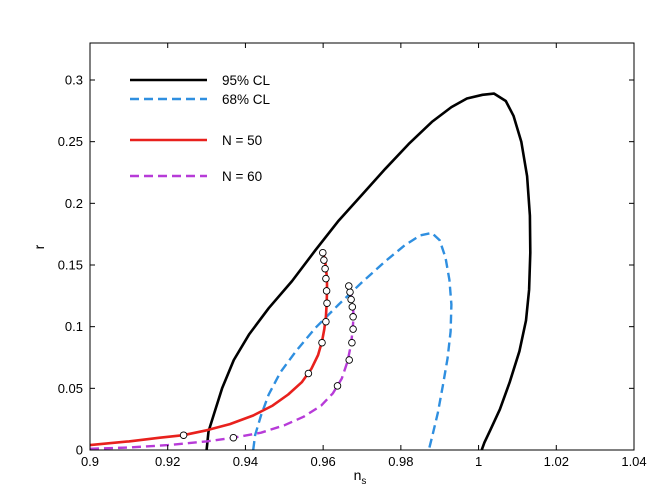 The height and width of the screenshot is (491, 654). Describe the element at coordinates (70, 141) in the screenshot. I see `y-tick-label-5: 0.25` at that location.